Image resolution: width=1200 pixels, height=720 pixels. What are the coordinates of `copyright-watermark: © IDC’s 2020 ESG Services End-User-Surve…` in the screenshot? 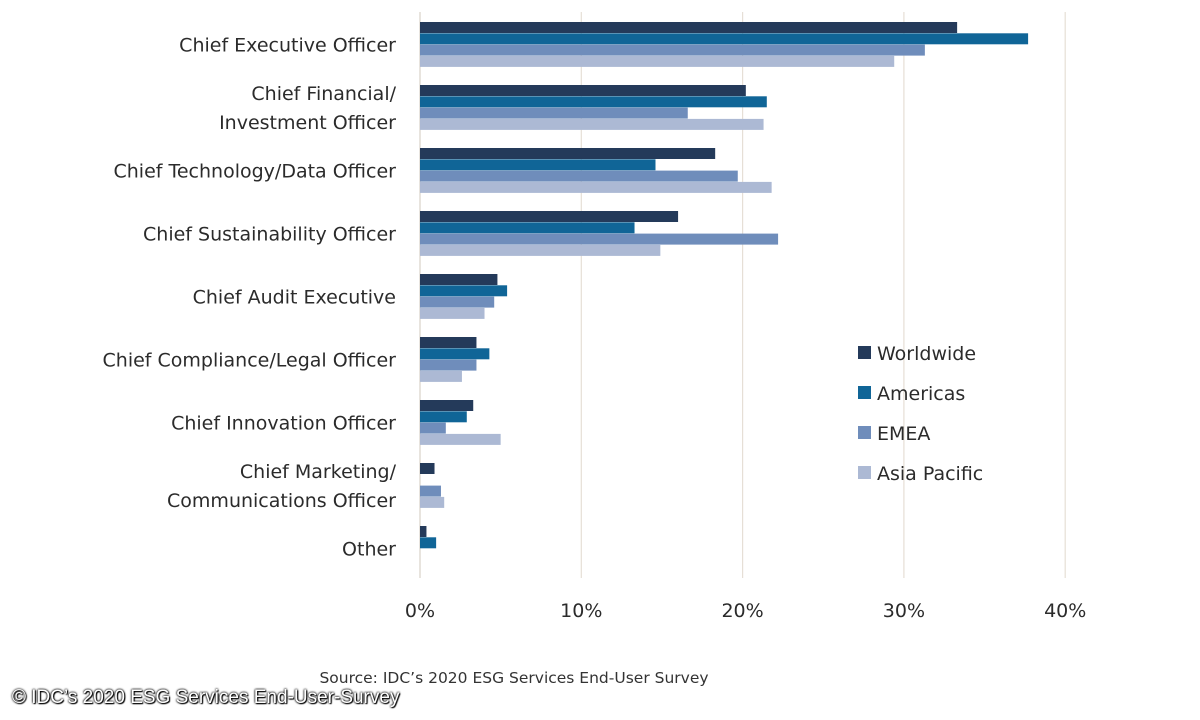 It's located at (206, 697).